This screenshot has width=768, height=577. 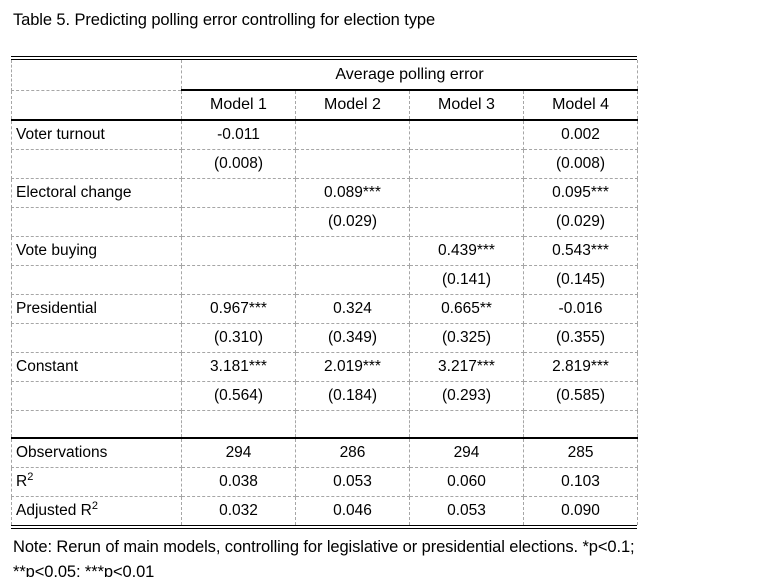 What do you see at coordinates (96, 367) in the screenshot?
I see `row-label: Constant` at bounding box center [96, 367].